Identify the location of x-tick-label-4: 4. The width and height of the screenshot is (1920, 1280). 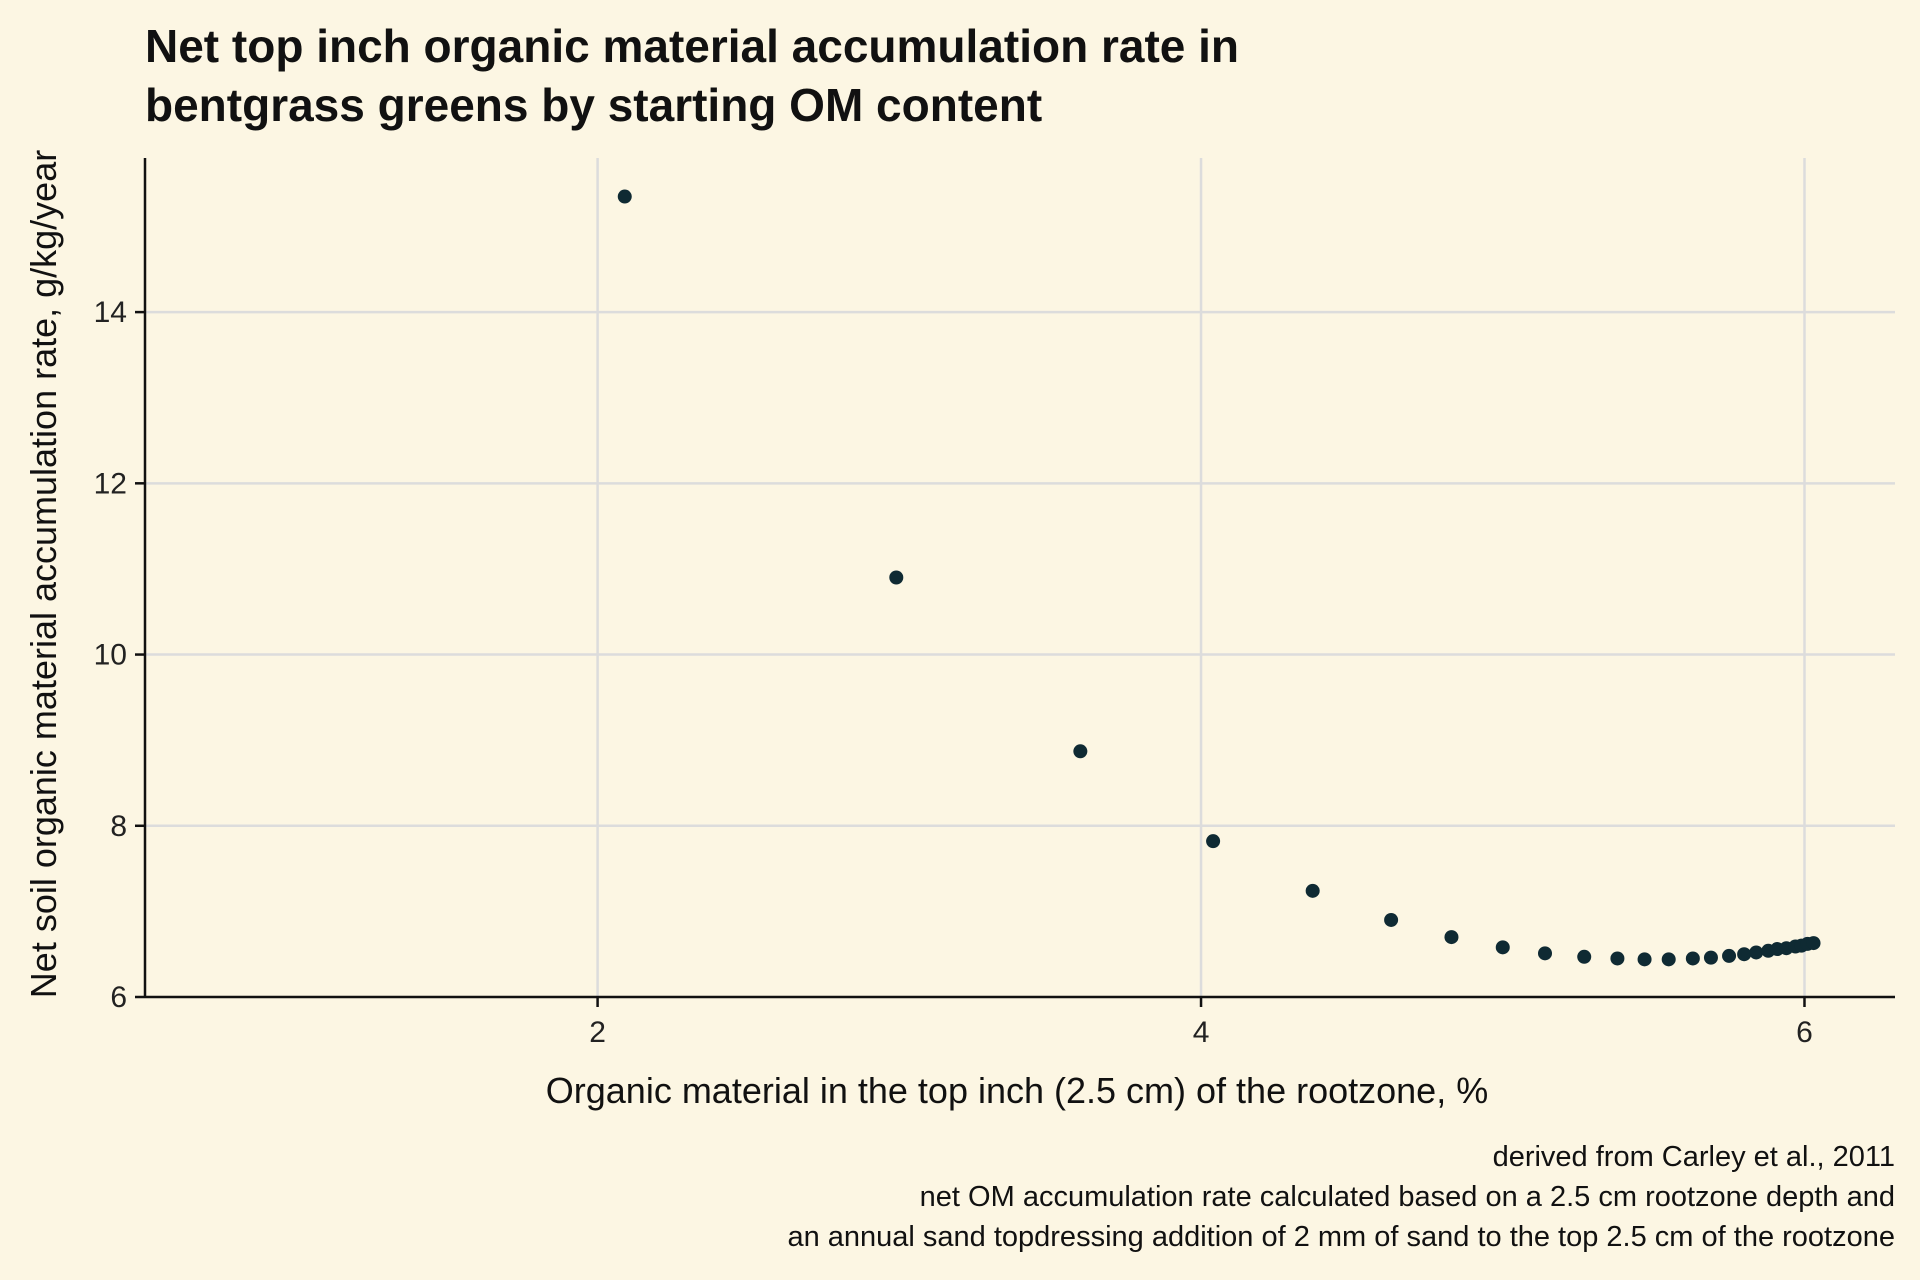
(1201, 1032).